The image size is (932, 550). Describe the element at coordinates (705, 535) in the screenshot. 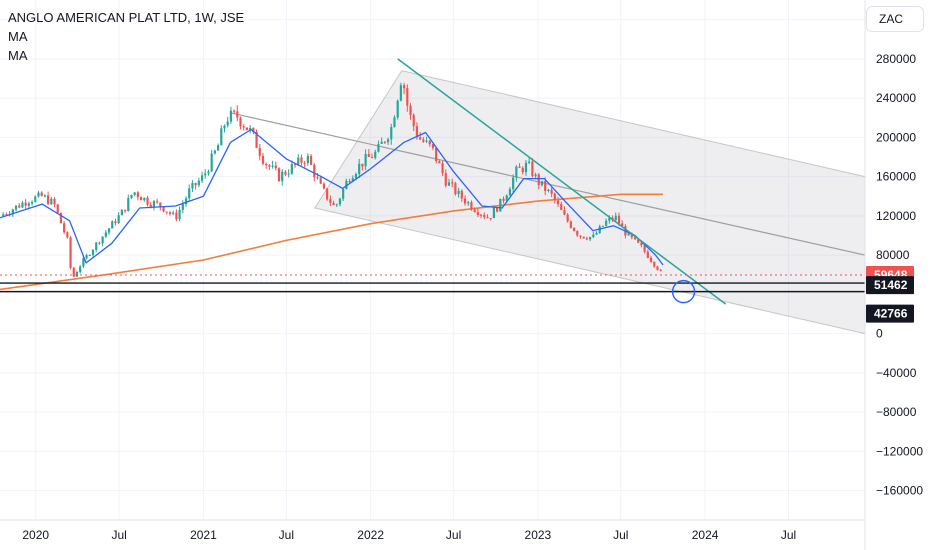

I see `x-tick-label: 2024` at that location.